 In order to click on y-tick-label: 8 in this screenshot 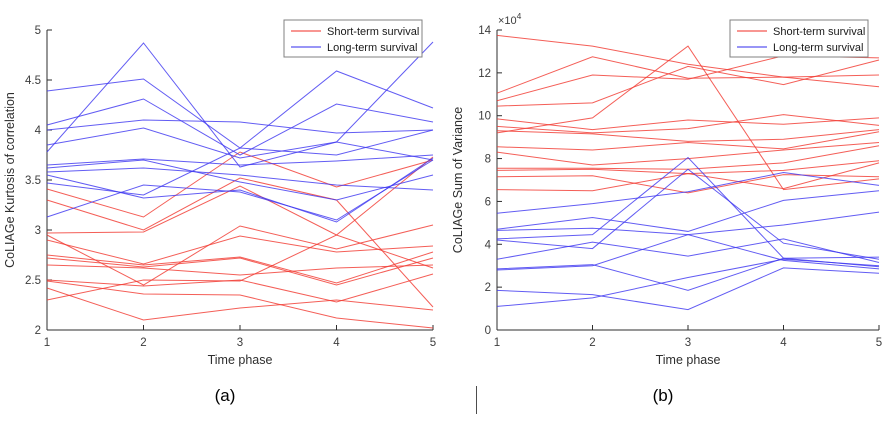, I will do `click(488, 160)`.